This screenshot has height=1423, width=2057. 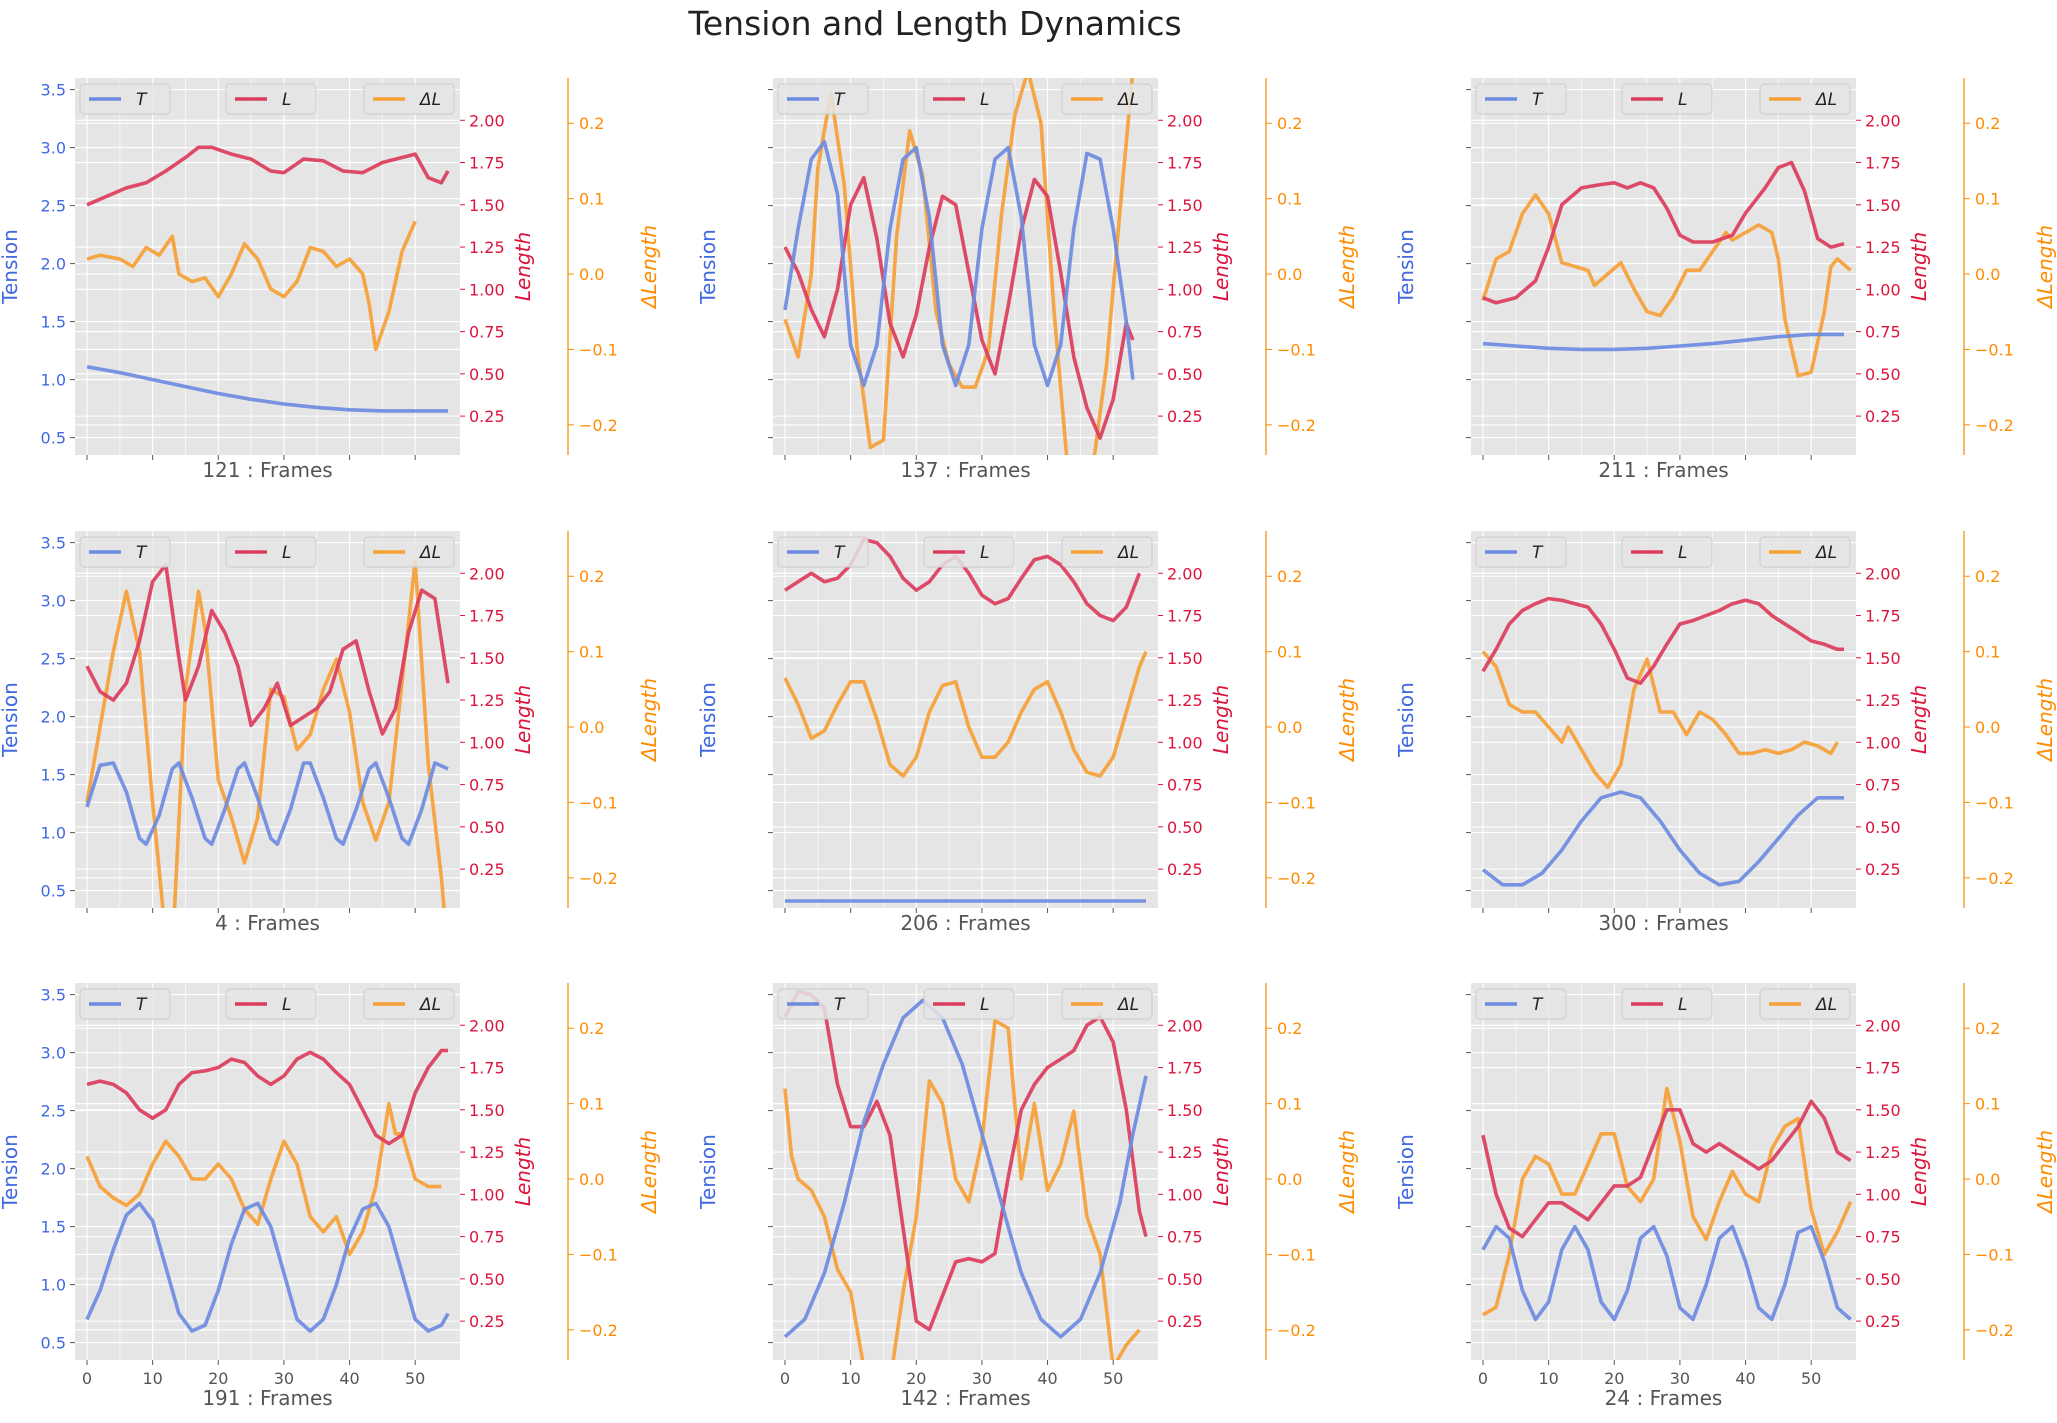 What do you see at coordinates (349, 1378) in the screenshot?
I see `x-tick-label: 40` at bounding box center [349, 1378].